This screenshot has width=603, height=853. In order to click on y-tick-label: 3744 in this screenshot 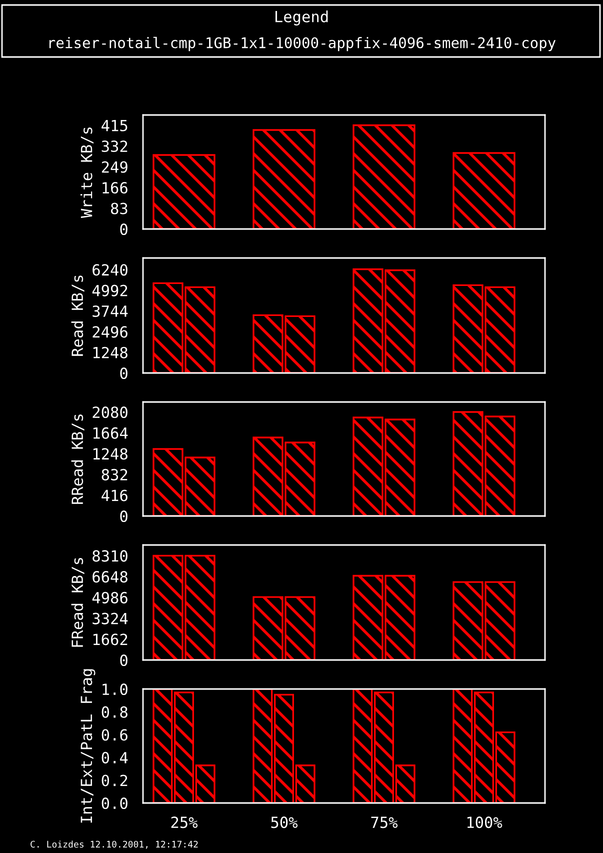, I will do `click(110, 311)`.